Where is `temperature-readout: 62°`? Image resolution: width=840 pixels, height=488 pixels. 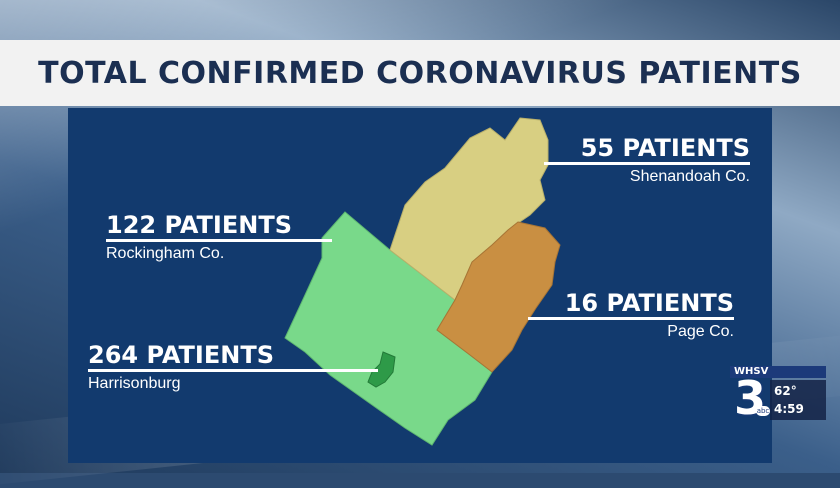
temperature-readout: 62° is located at coordinates (785, 391).